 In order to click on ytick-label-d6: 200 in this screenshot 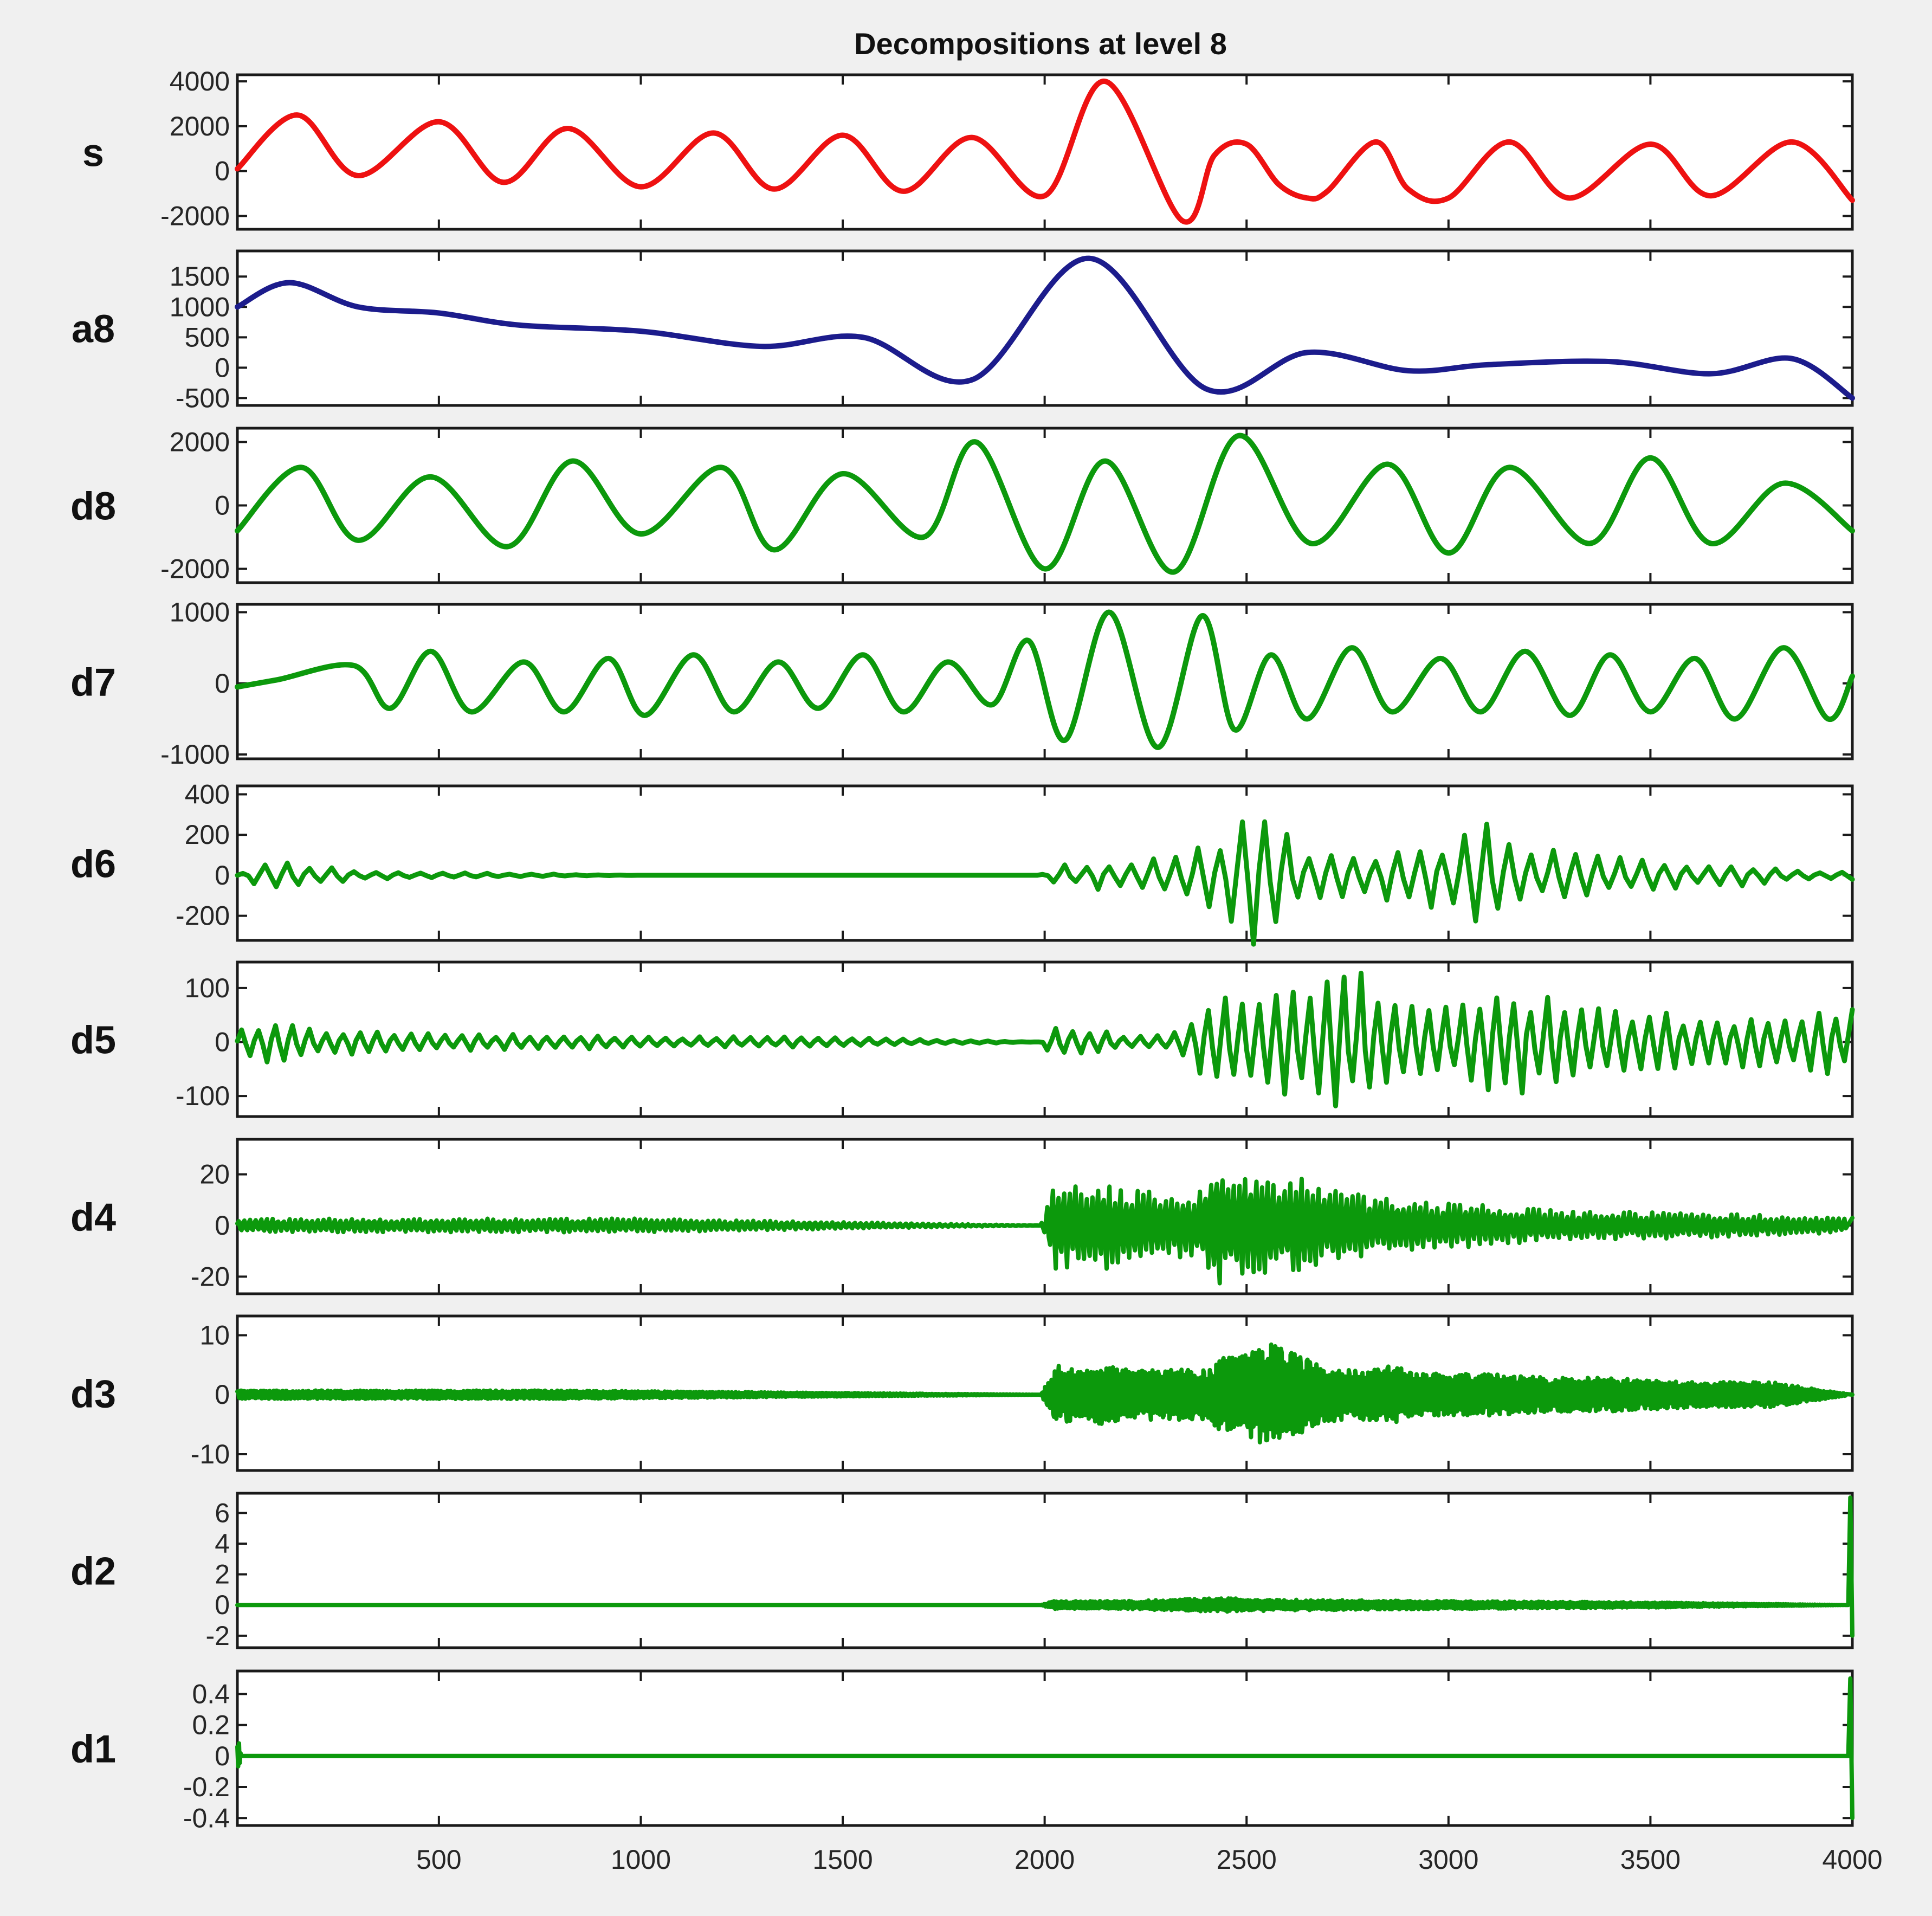, I will do `click(208, 835)`.